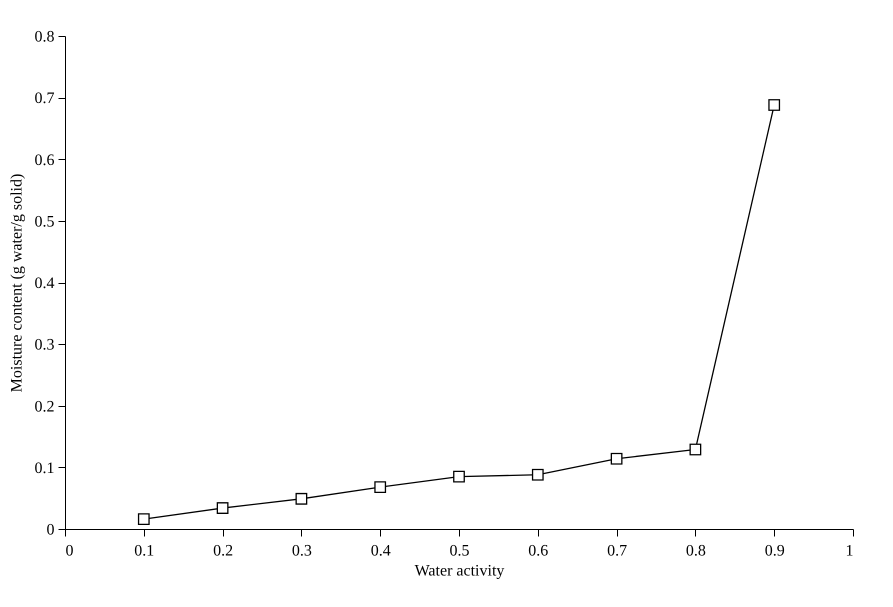  Describe the element at coordinates (850, 551) in the screenshot. I see `x-tick-label: 1` at that location.